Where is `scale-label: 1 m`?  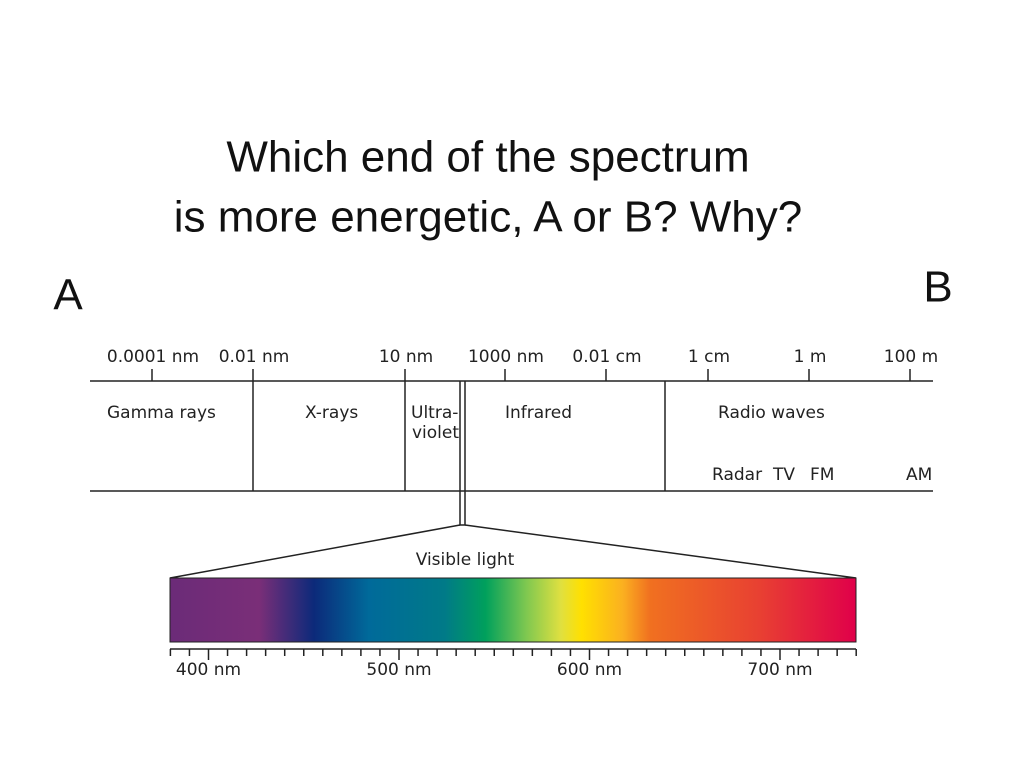 scale-label: 1 m is located at coordinates (810, 357).